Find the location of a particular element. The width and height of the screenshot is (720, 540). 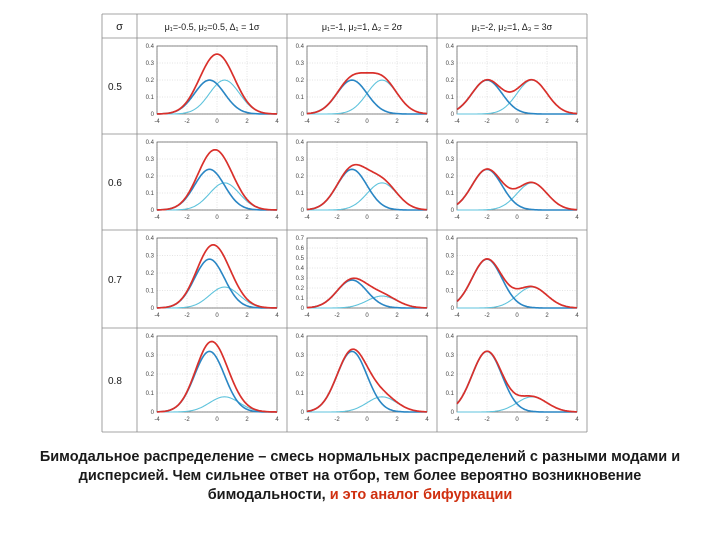

caption-accent: и это аналог бифуркации is located at coordinates (419, 495).